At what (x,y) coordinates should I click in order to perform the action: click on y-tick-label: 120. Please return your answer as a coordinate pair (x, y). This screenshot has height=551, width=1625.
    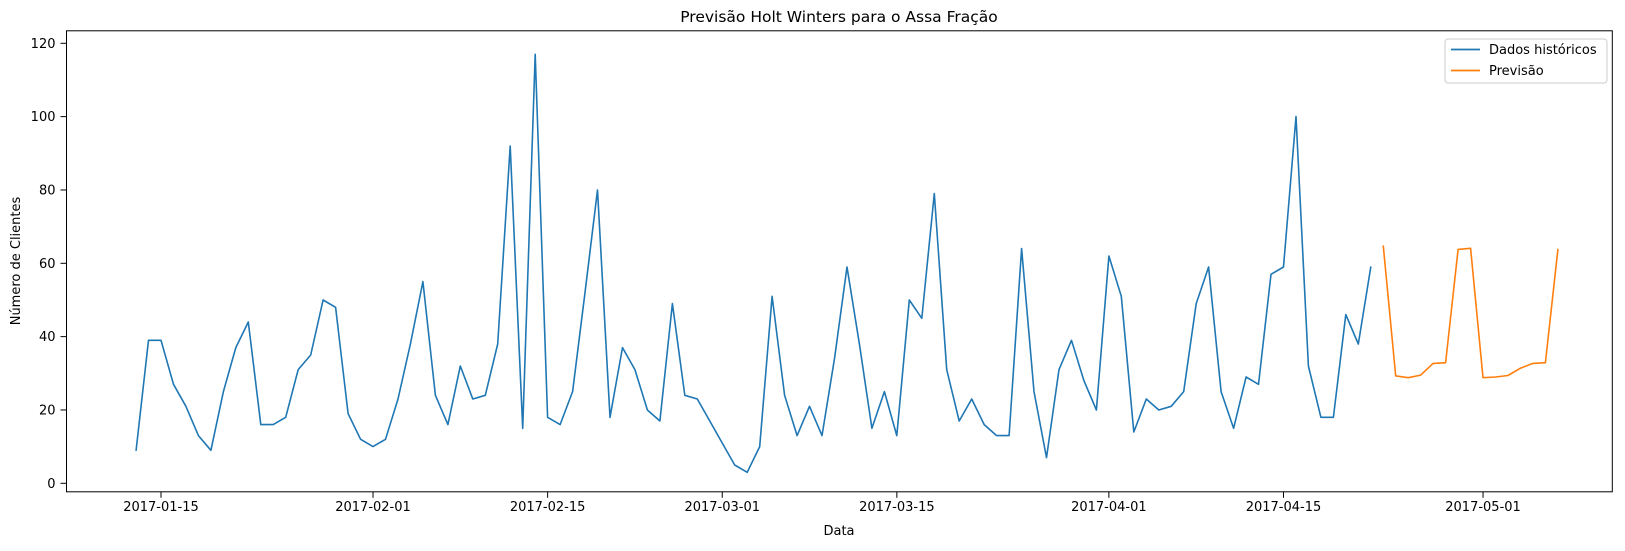
    Looking at the image, I should click on (43, 44).